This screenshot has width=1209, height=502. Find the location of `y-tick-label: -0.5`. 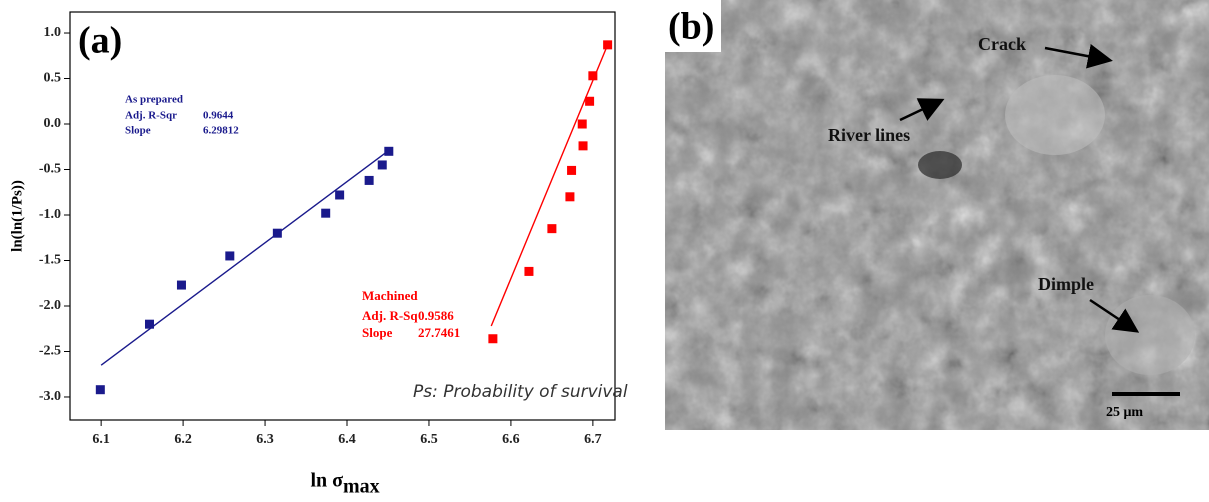

y-tick-label: -0.5 is located at coordinates (50, 169).